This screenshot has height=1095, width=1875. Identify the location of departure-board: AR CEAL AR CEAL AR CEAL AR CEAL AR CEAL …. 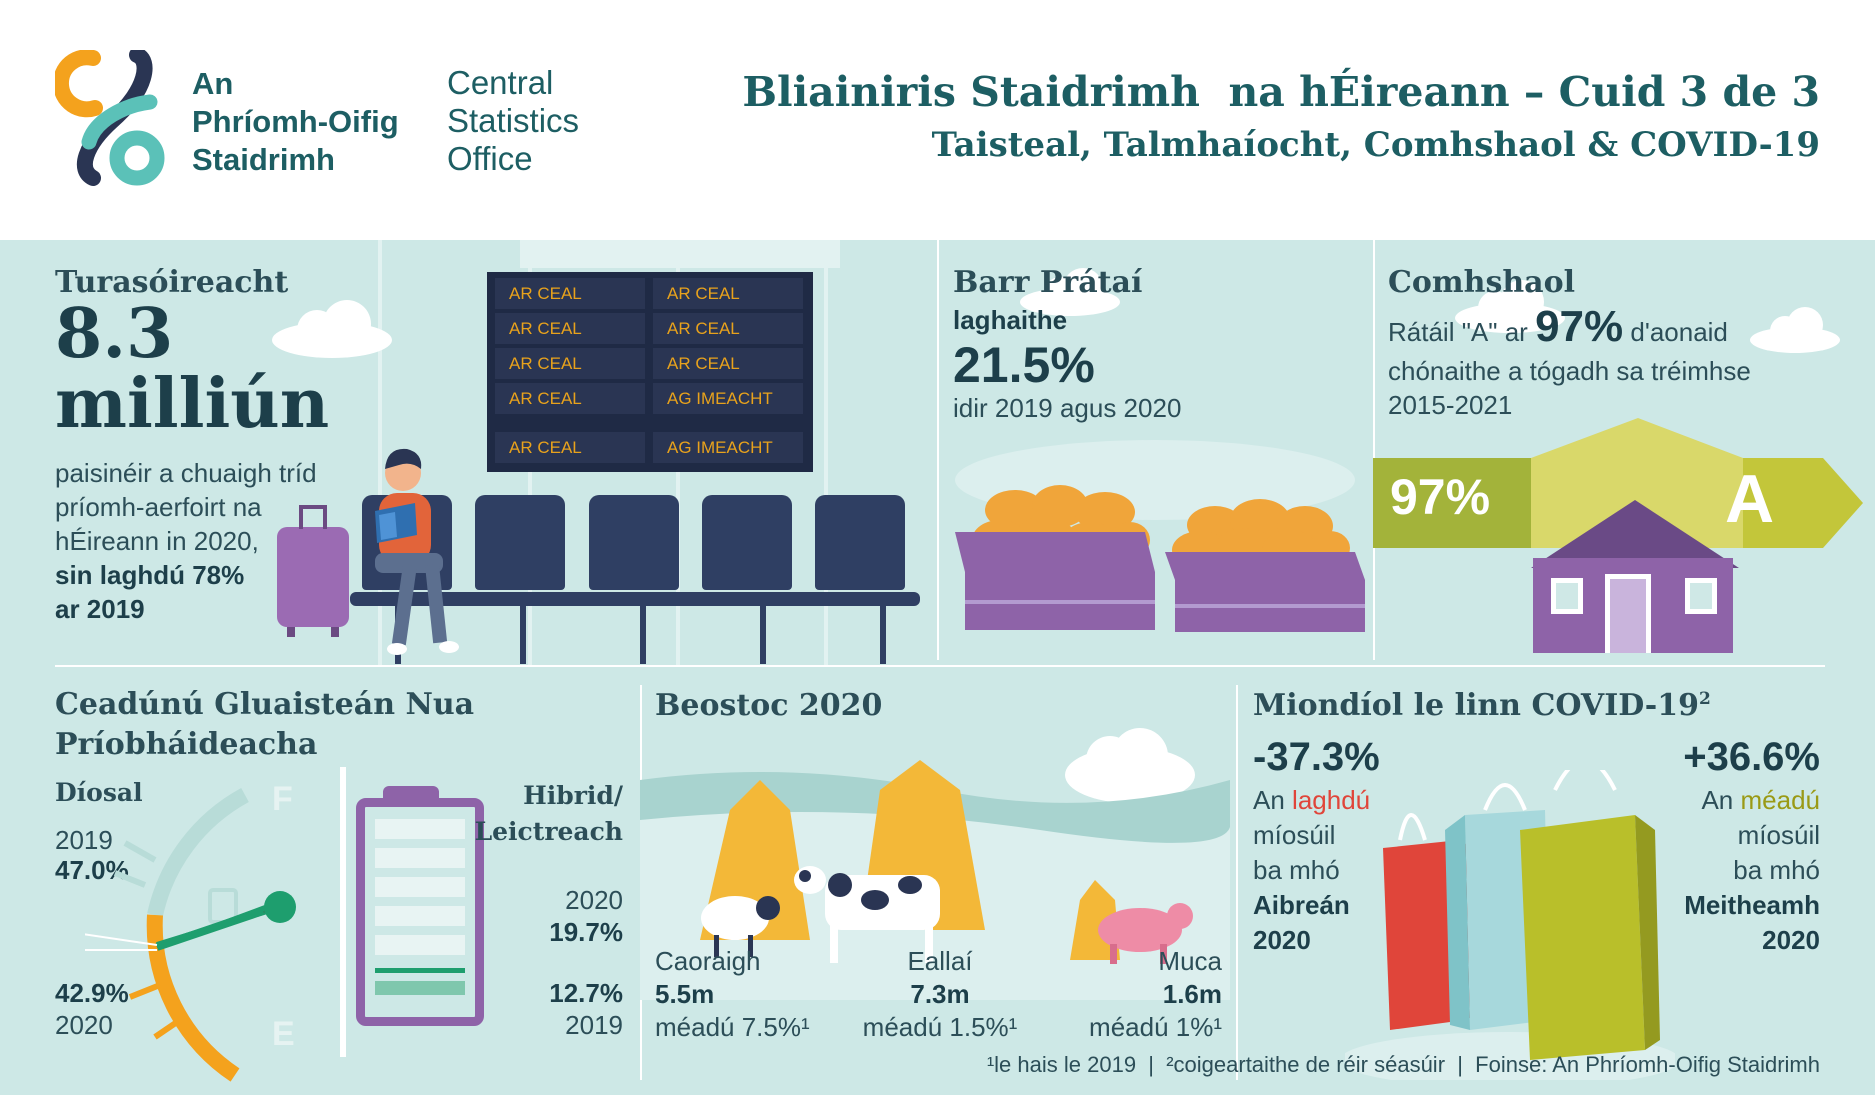
(650, 352).